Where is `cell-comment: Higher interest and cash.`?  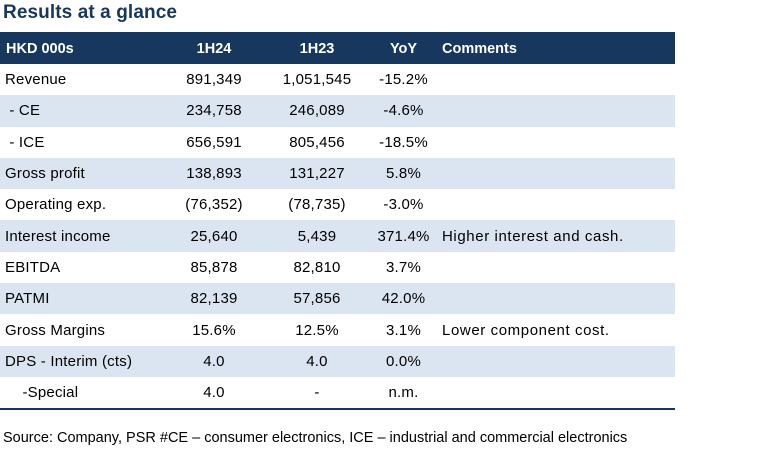
cell-comment: Higher interest and cash. is located at coordinates (555, 236).